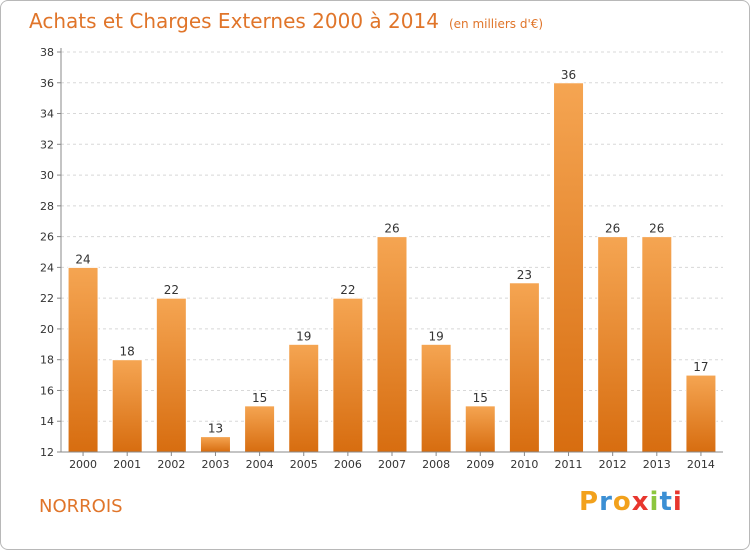  What do you see at coordinates (81, 506) in the screenshot?
I see `commune-name: NORROIS` at bounding box center [81, 506].